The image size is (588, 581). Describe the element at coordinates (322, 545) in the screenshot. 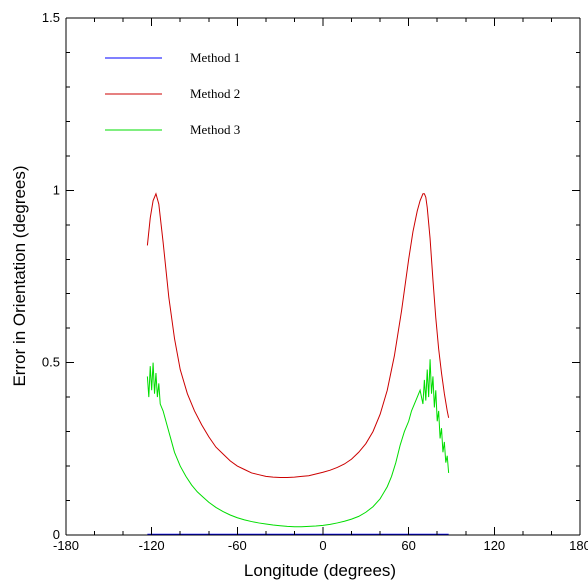

I see `x-tick-label: 0` at that location.